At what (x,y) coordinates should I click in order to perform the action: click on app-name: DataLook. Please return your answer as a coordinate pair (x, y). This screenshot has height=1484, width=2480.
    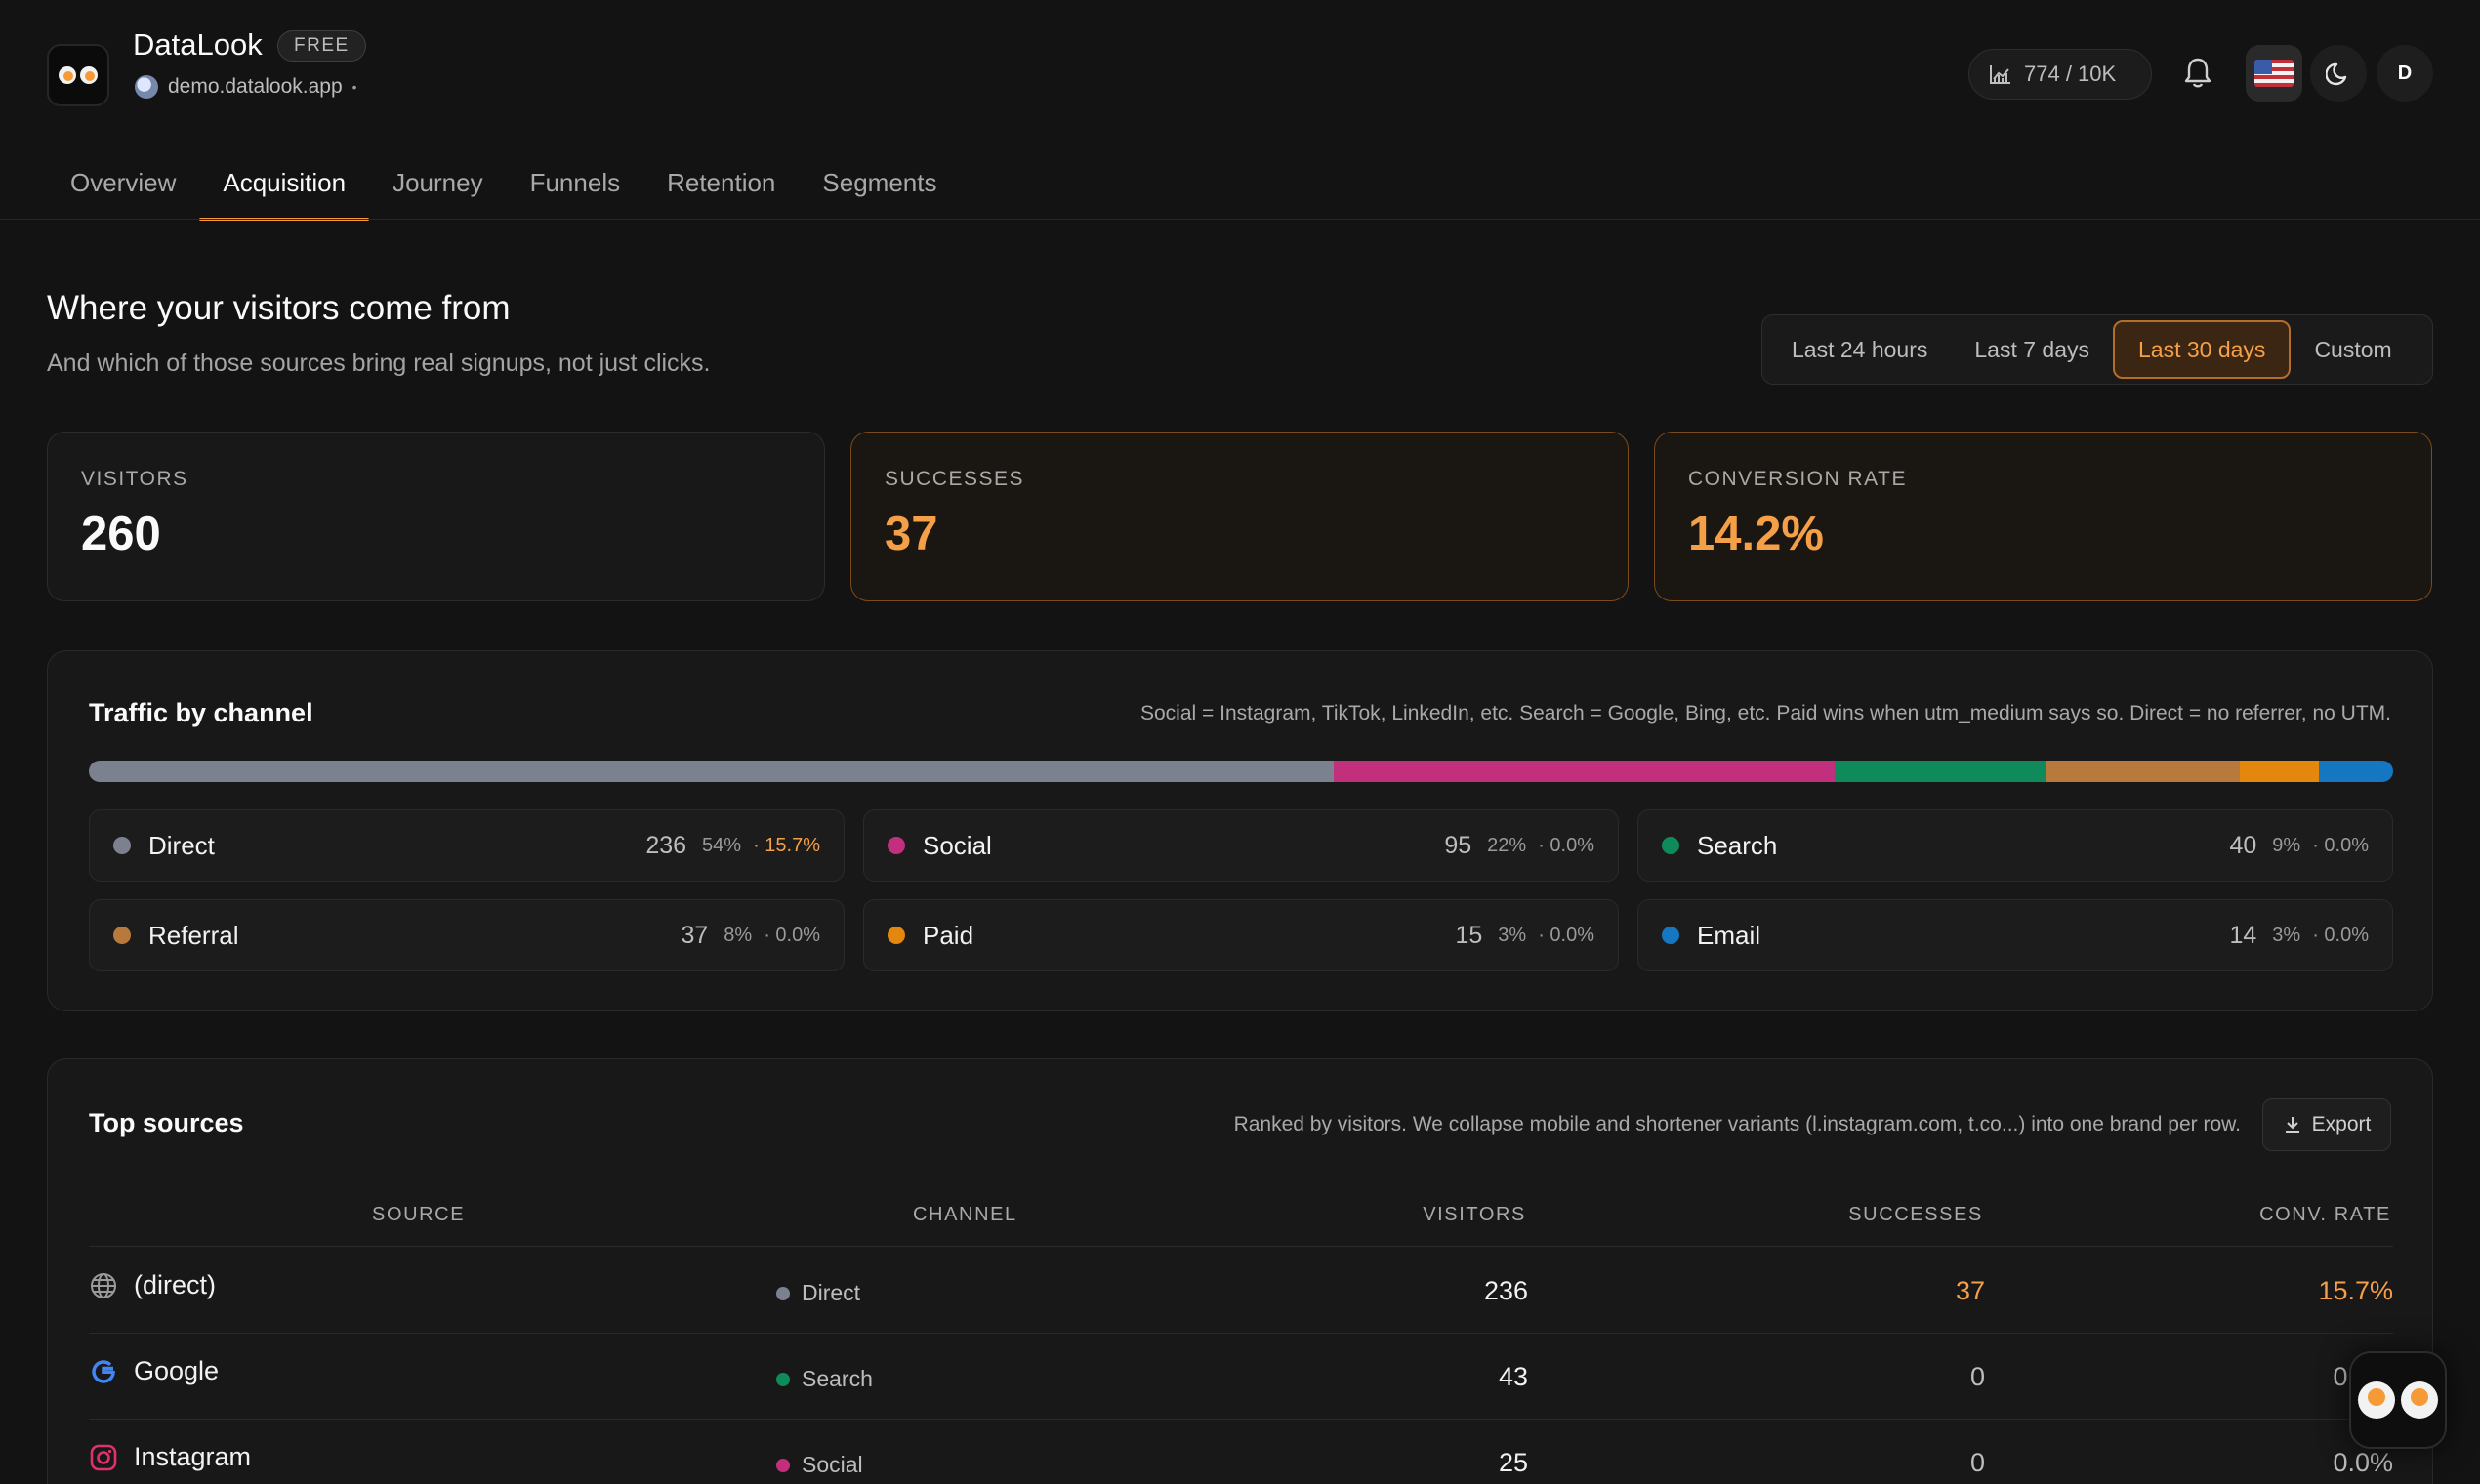
    Looking at the image, I should click on (198, 45).